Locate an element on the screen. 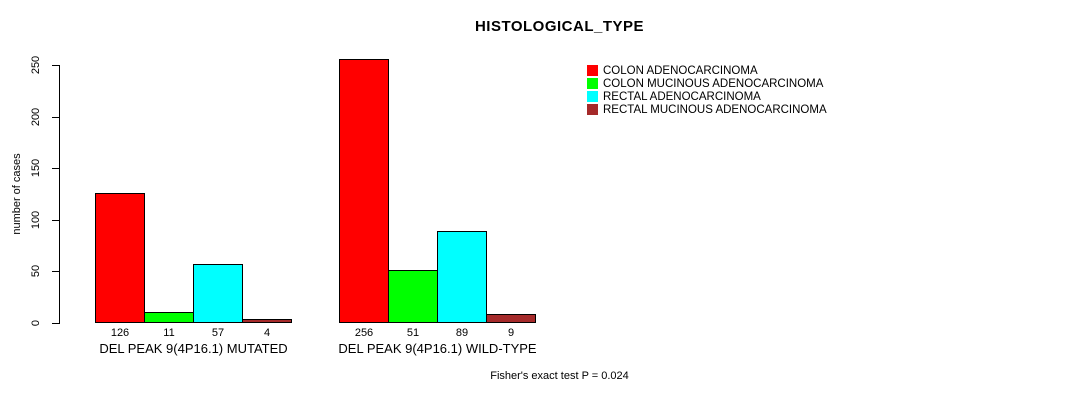 This screenshot has width=1090, height=400. legend-label: COLON MUCINOUS ADENOCARCINOMA is located at coordinates (713, 83).